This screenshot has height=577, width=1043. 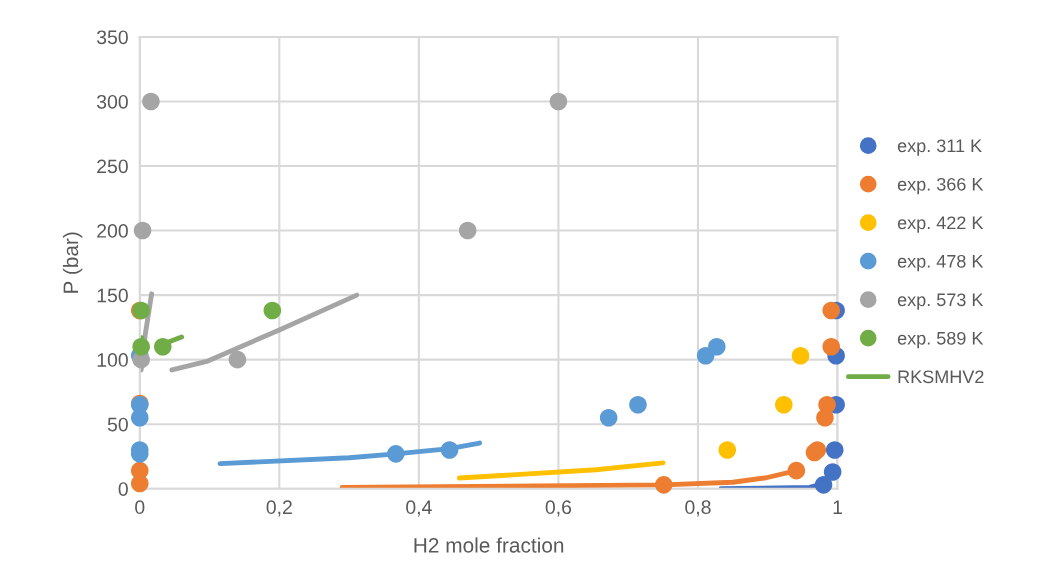 What do you see at coordinates (940, 224) in the screenshot?
I see `legend-label: exp. 422 K` at bounding box center [940, 224].